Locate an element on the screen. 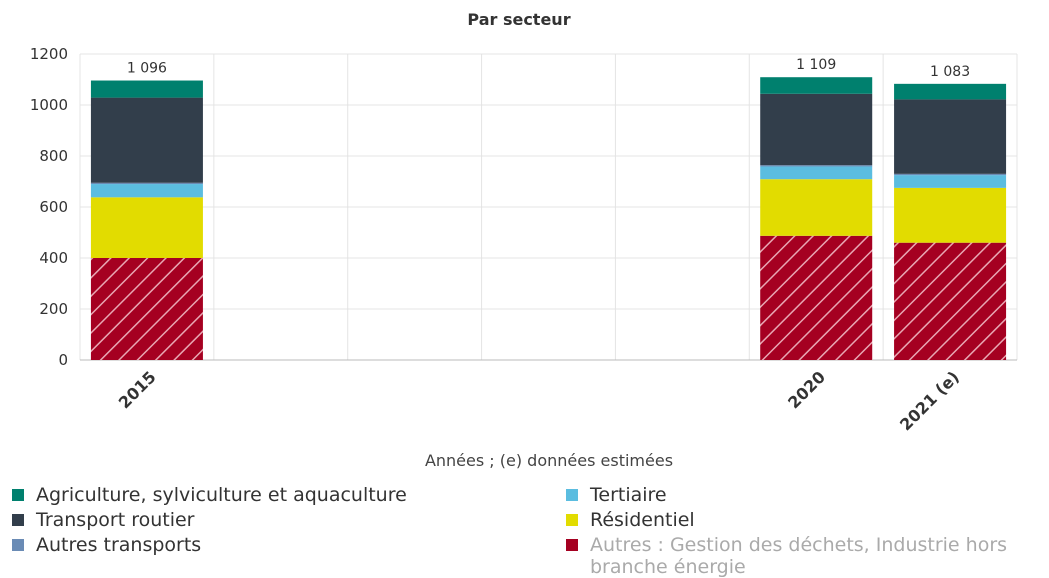  legend-item-transport-routier: Transport routier is located at coordinates (103, 520).